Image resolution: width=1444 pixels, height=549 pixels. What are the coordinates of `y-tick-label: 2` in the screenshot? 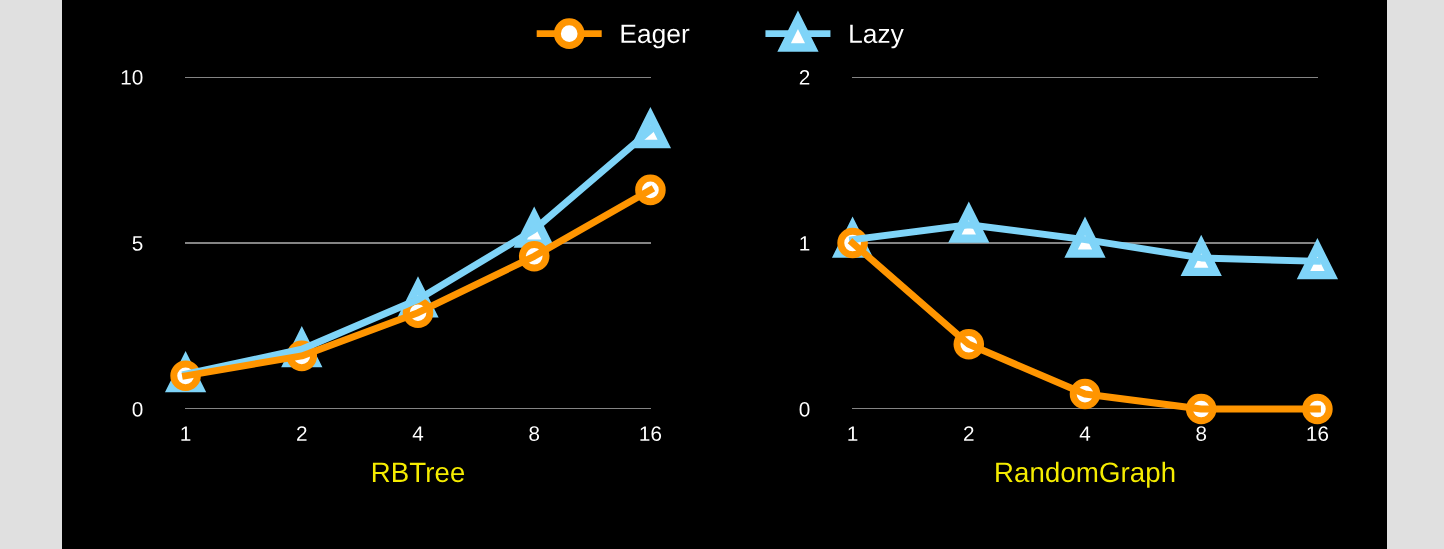 It's located at (804, 77).